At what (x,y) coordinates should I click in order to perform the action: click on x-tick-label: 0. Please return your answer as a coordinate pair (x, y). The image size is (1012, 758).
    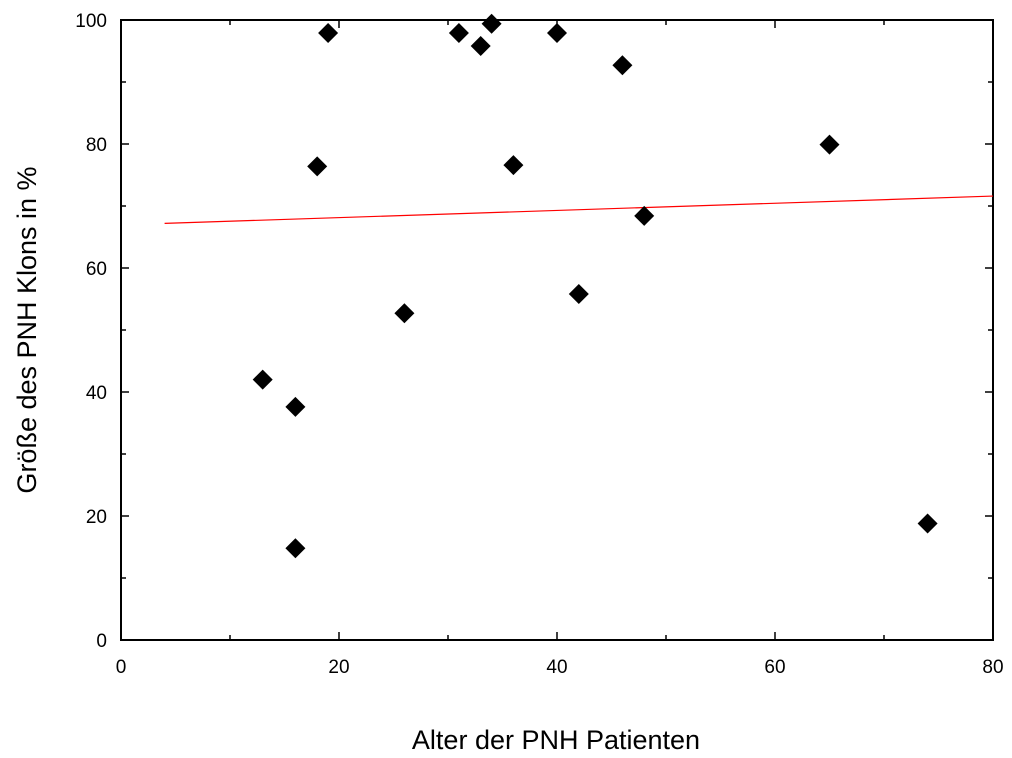
    Looking at the image, I should click on (121, 667).